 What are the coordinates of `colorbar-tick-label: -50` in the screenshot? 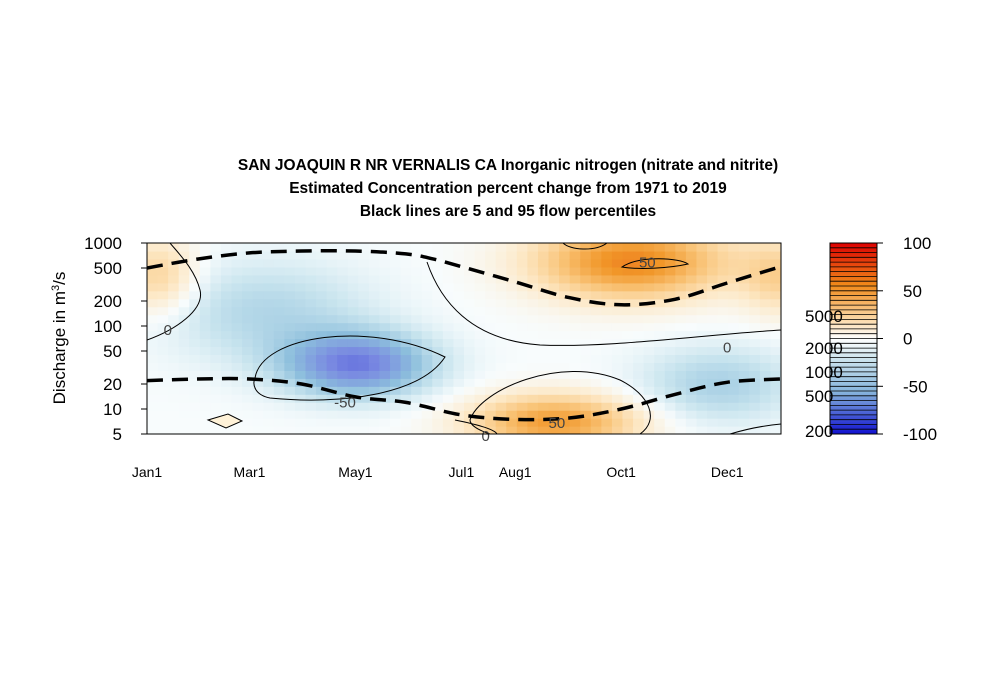 It's located at (915, 386).